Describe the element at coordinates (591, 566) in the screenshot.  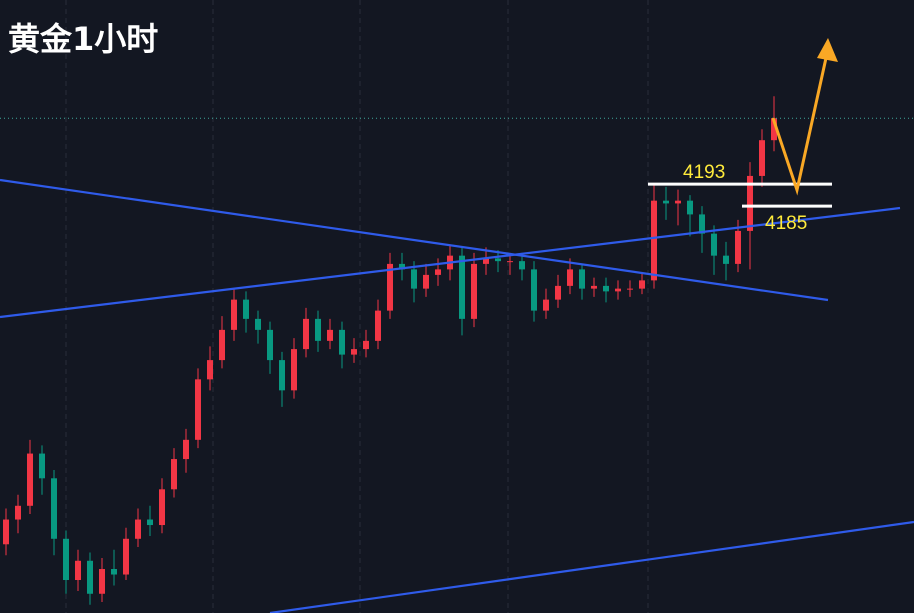
I see `trend-line` at that location.